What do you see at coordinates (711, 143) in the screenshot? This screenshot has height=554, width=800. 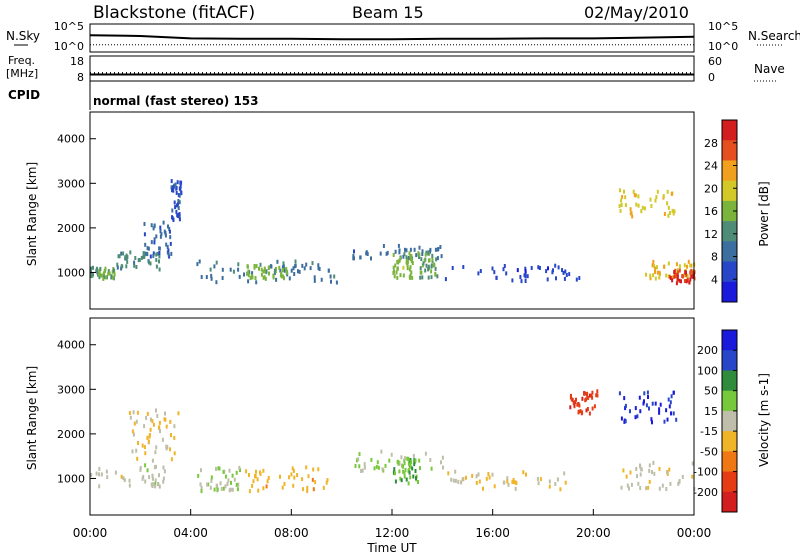 I see `power-colorbar-label-0: 28` at bounding box center [711, 143].